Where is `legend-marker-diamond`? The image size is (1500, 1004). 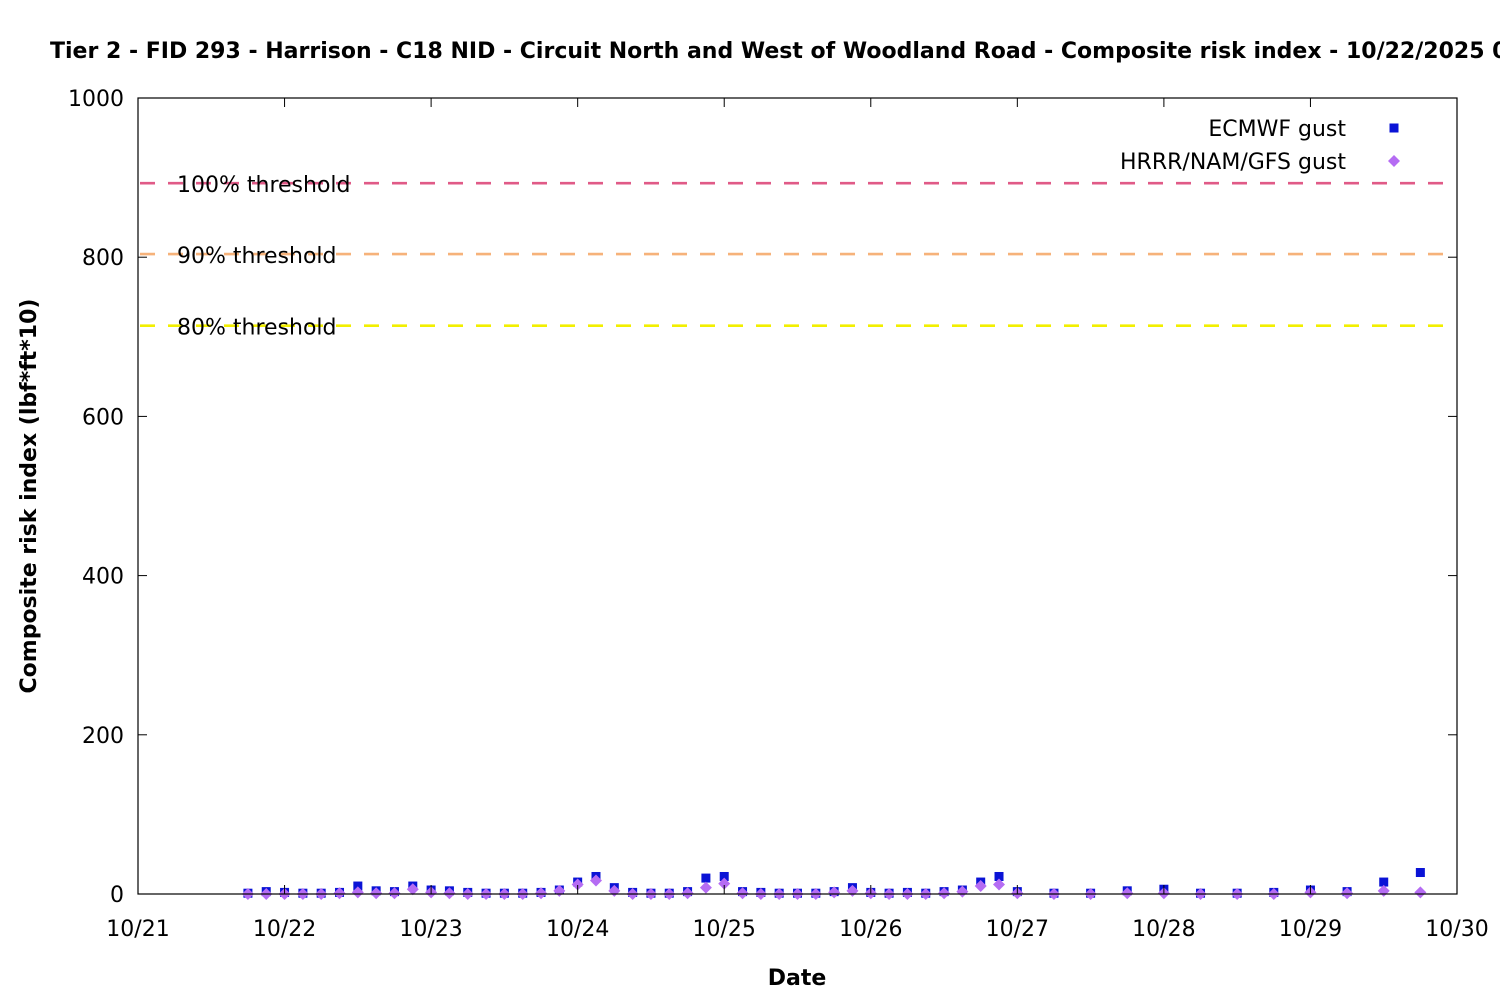
legend-marker-diamond is located at coordinates (1394, 161).